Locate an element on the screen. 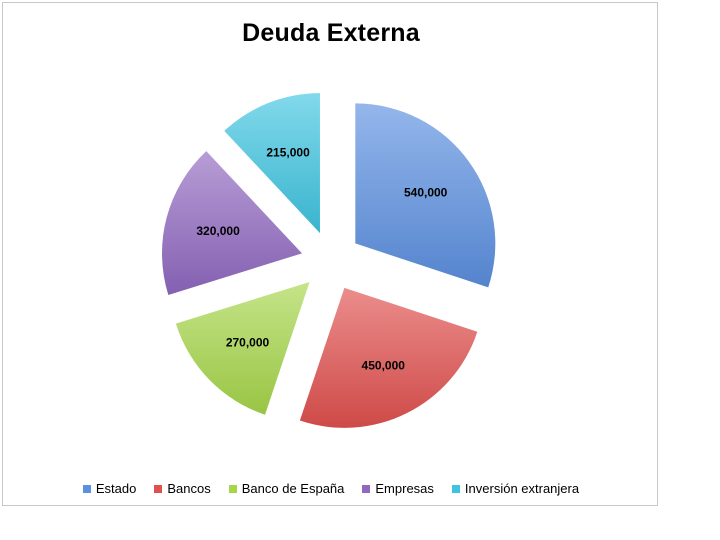 The height and width of the screenshot is (540, 720). legend-label: Empresas is located at coordinates (404, 488).